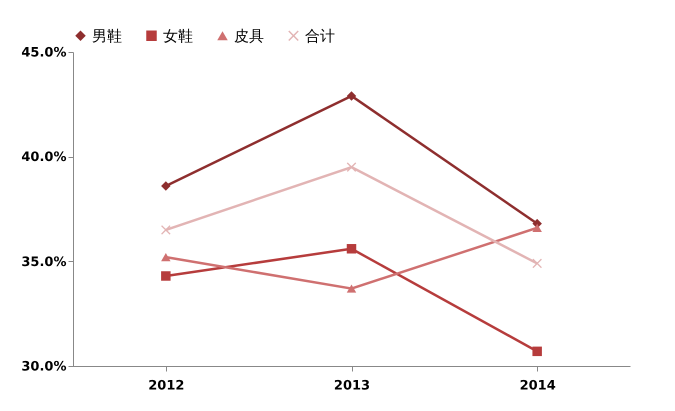  I want to click on y-tick-label: 45.0%, so click(43, 53).